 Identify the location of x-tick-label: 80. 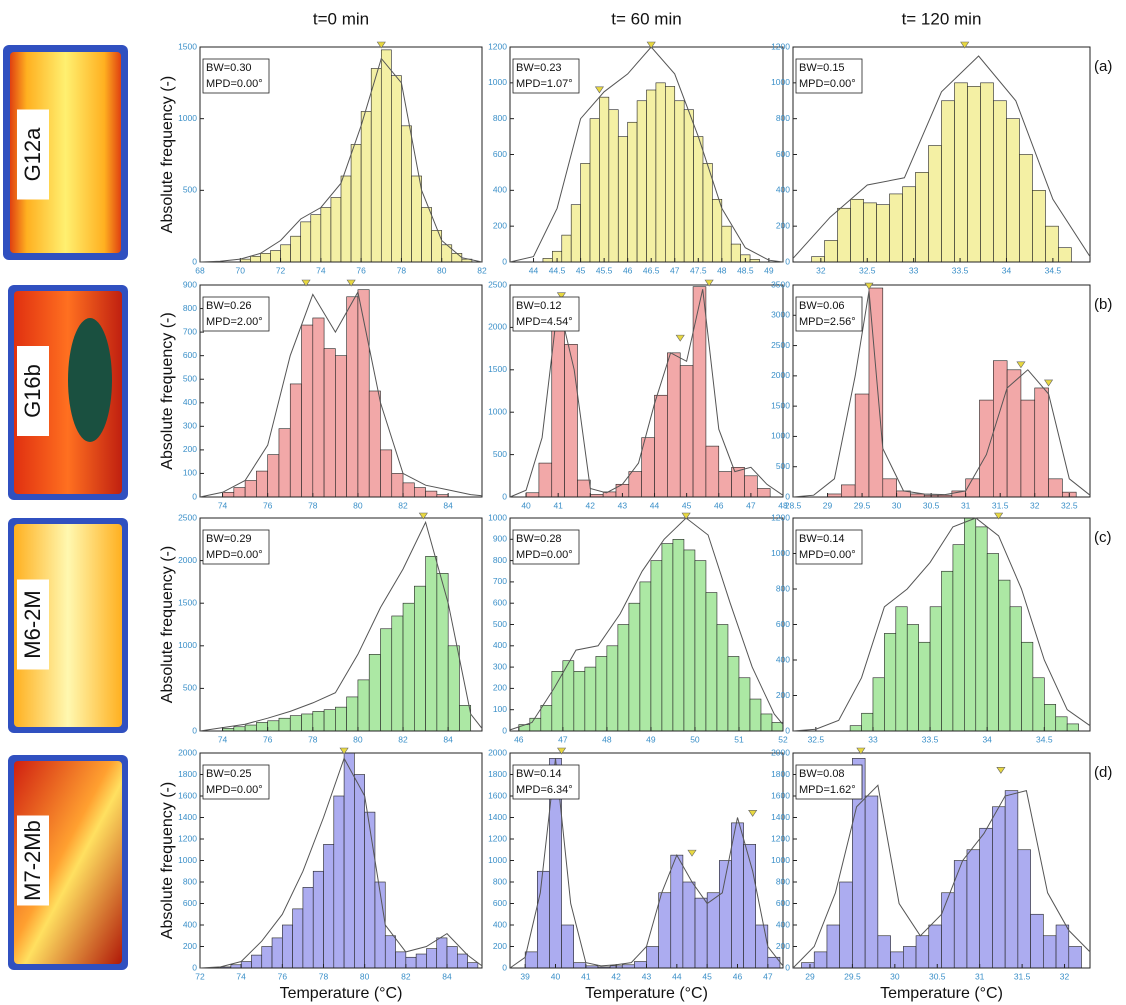
(365, 976).